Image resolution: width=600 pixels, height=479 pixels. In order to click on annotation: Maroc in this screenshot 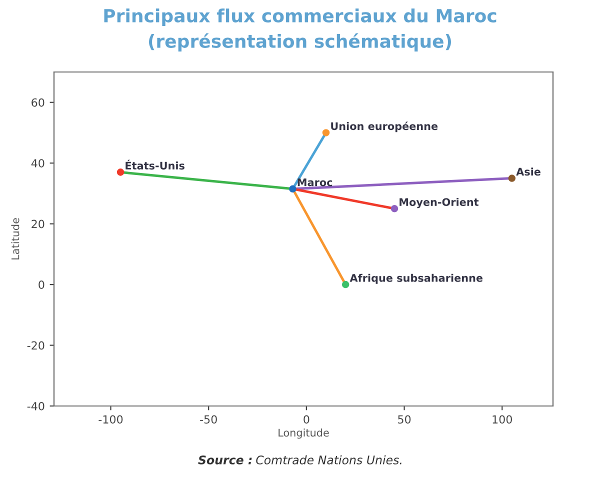, I will do `click(315, 182)`.